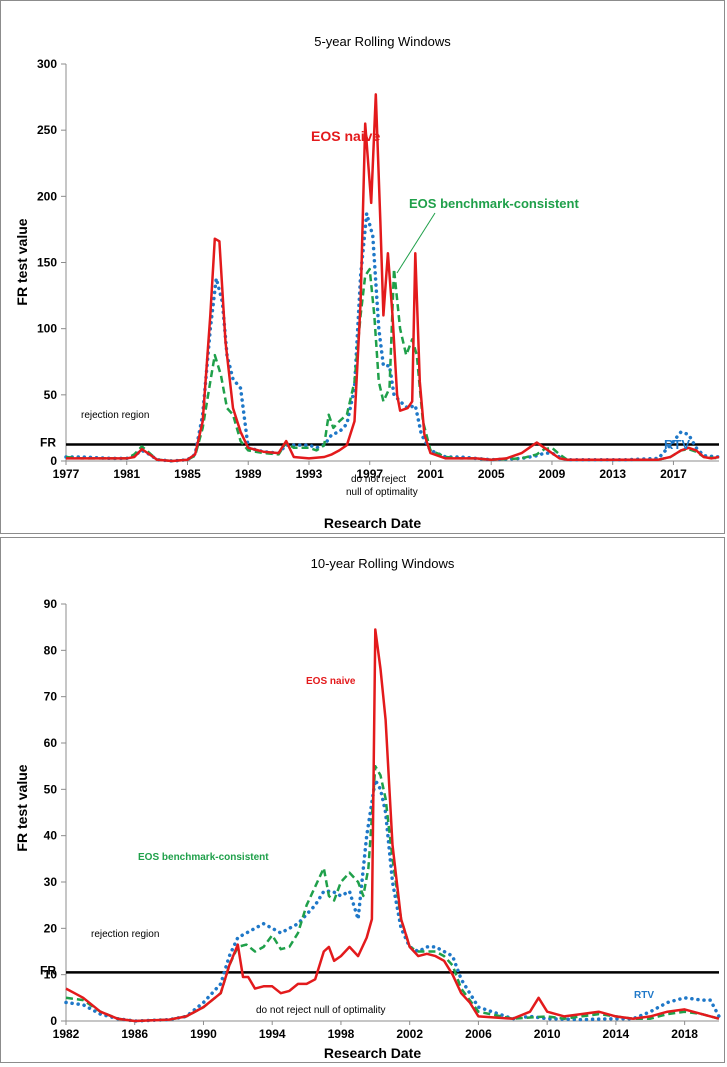  I want to click on x-tick-label: 1998, so click(341, 1034).